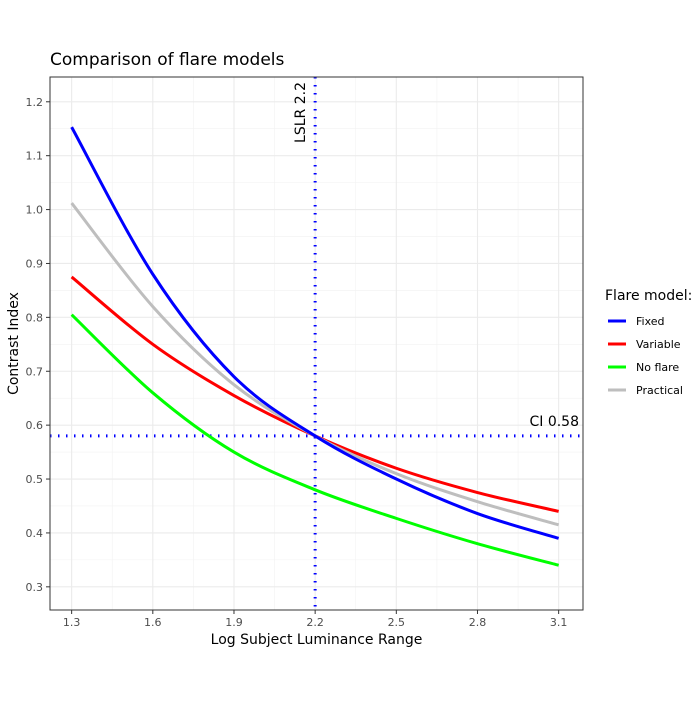 Image resolution: width=700 pixels, height=704 pixels. Describe the element at coordinates (153, 622) in the screenshot. I see `x-tick-label: 1.6` at that location.